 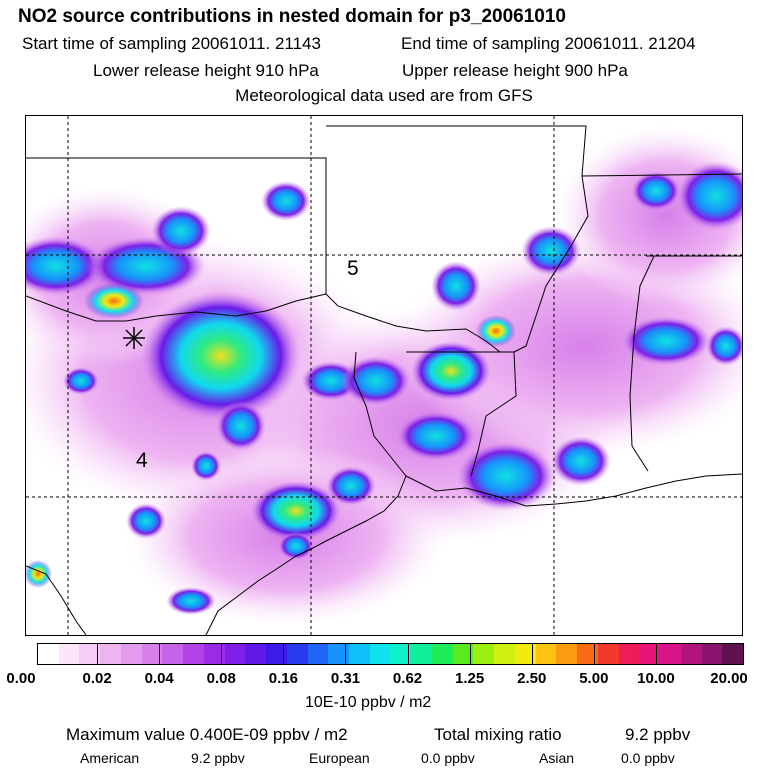 What do you see at coordinates (345, 678) in the screenshot?
I see `colorbar-tick-label: 0.31` at bounding box center [345, 678].